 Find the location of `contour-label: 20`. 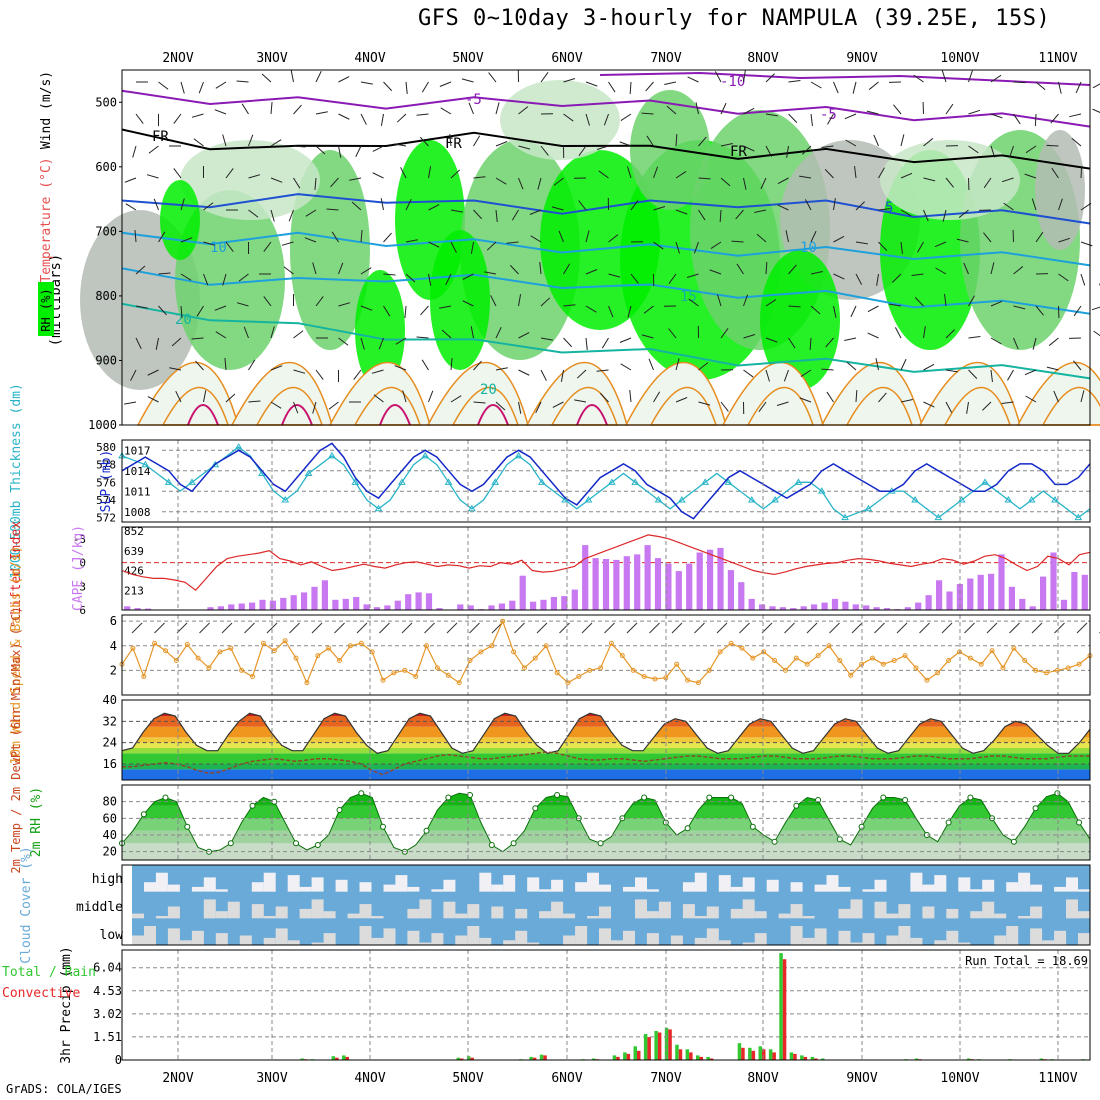

contour-label: 20 is located at coordinates (488, 390).